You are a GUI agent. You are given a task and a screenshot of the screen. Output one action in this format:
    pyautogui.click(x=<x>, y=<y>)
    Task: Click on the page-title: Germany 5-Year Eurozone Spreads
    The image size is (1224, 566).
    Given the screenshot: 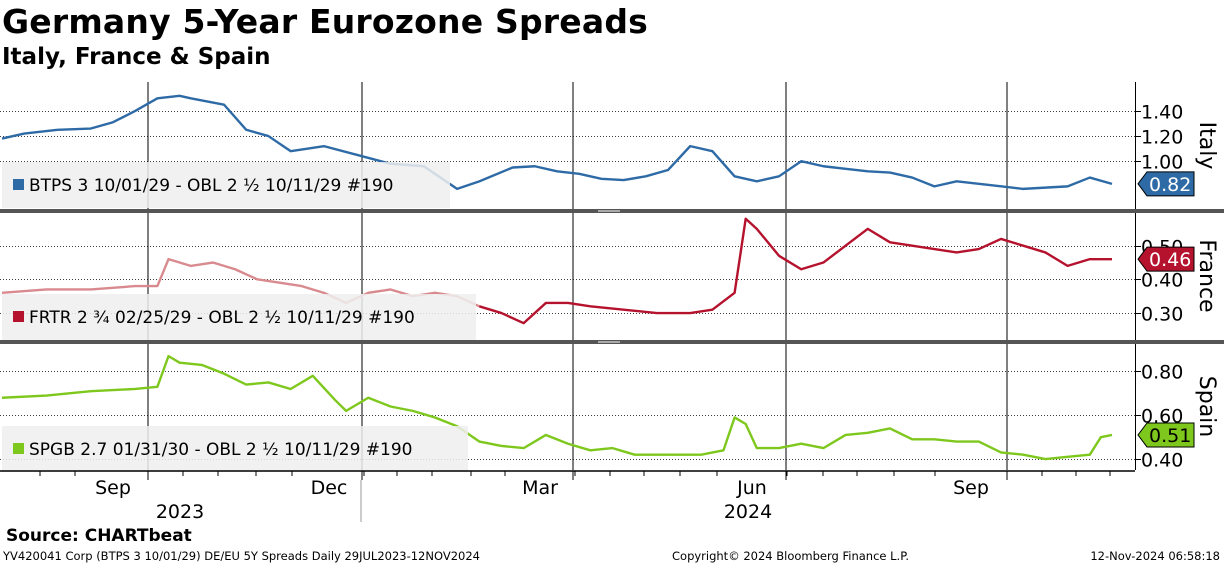 What is the action you would take?
    pyautogui.click(x=325, y=21)
    